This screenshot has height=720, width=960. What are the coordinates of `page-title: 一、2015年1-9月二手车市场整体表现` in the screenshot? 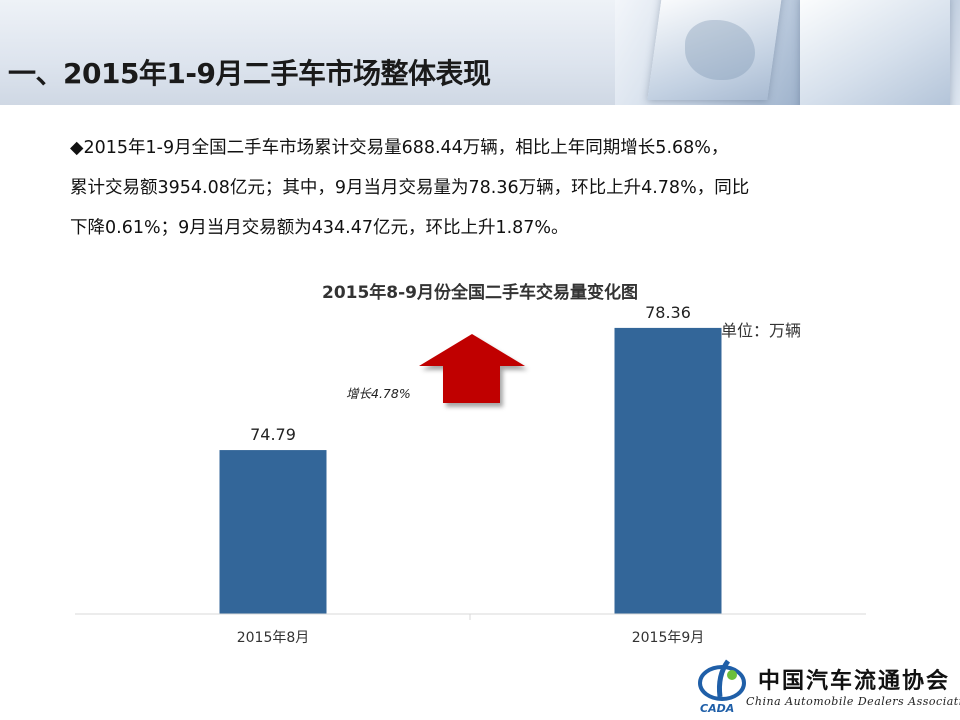 It's located at (249, 73).